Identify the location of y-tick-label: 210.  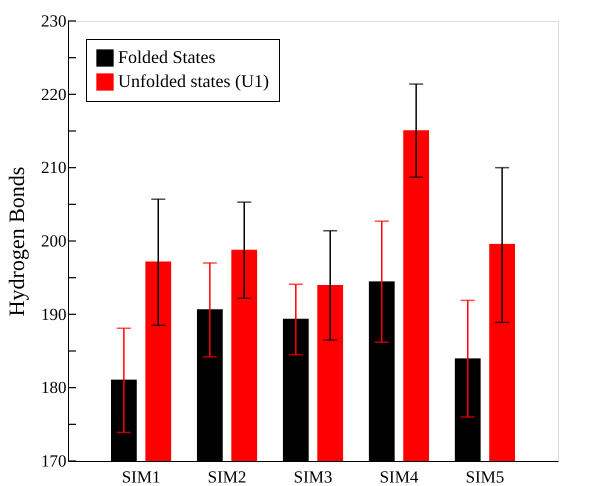
(53, 168).